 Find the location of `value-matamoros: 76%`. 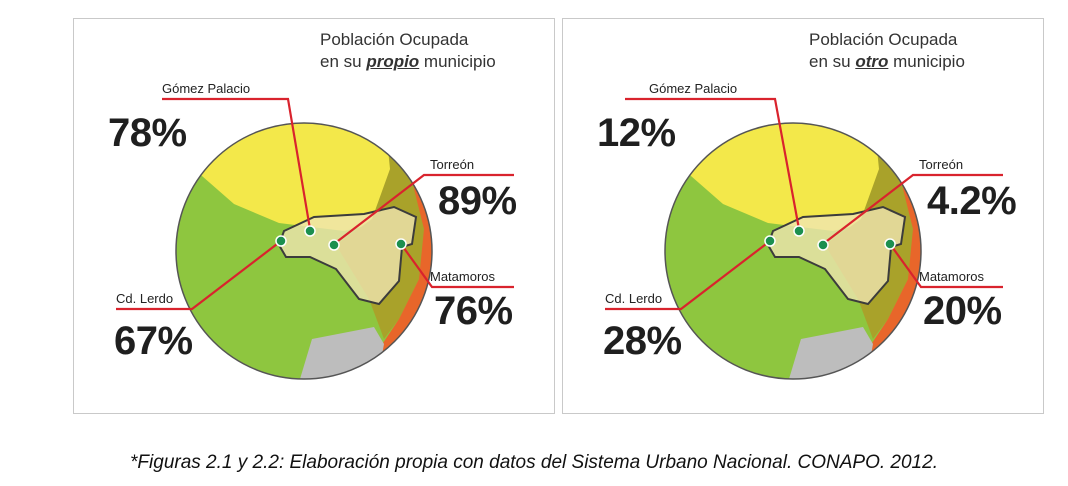

value-matamoros: 76% is located at coordinates (473, 311).